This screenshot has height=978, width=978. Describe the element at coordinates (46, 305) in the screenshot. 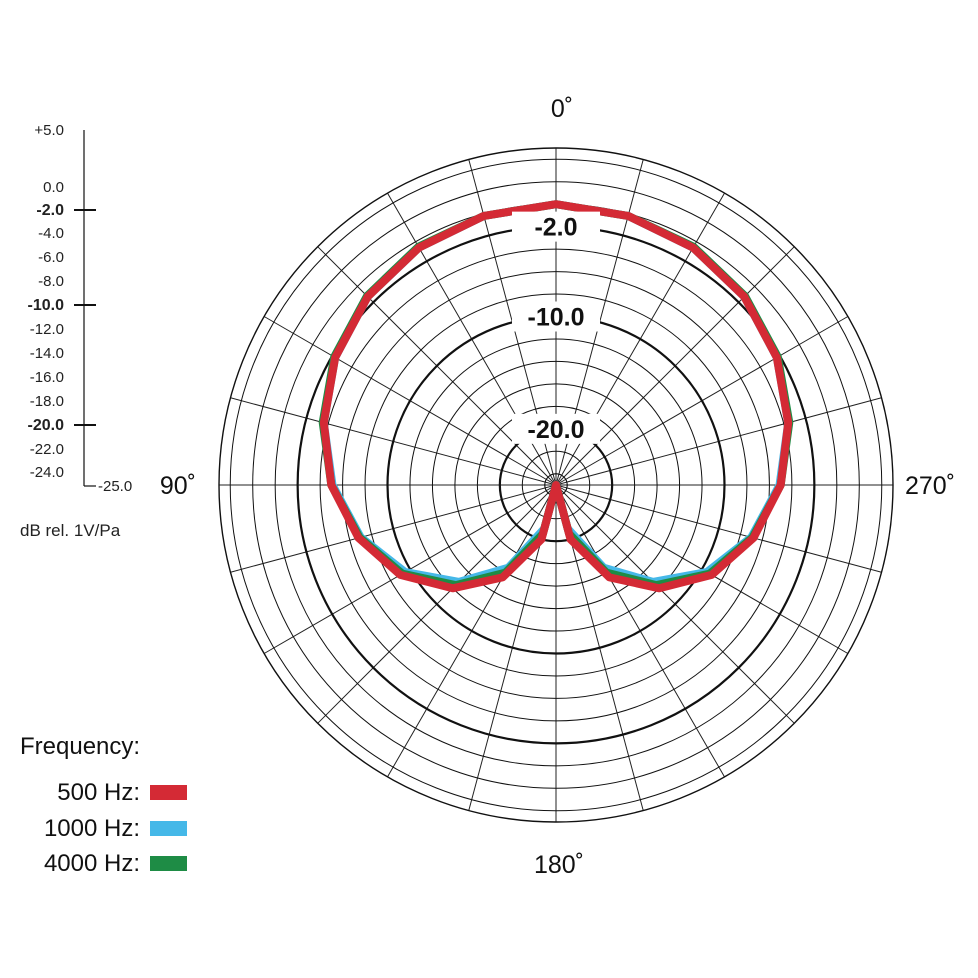

I see `scale-tick-label: -10.0` at that location.